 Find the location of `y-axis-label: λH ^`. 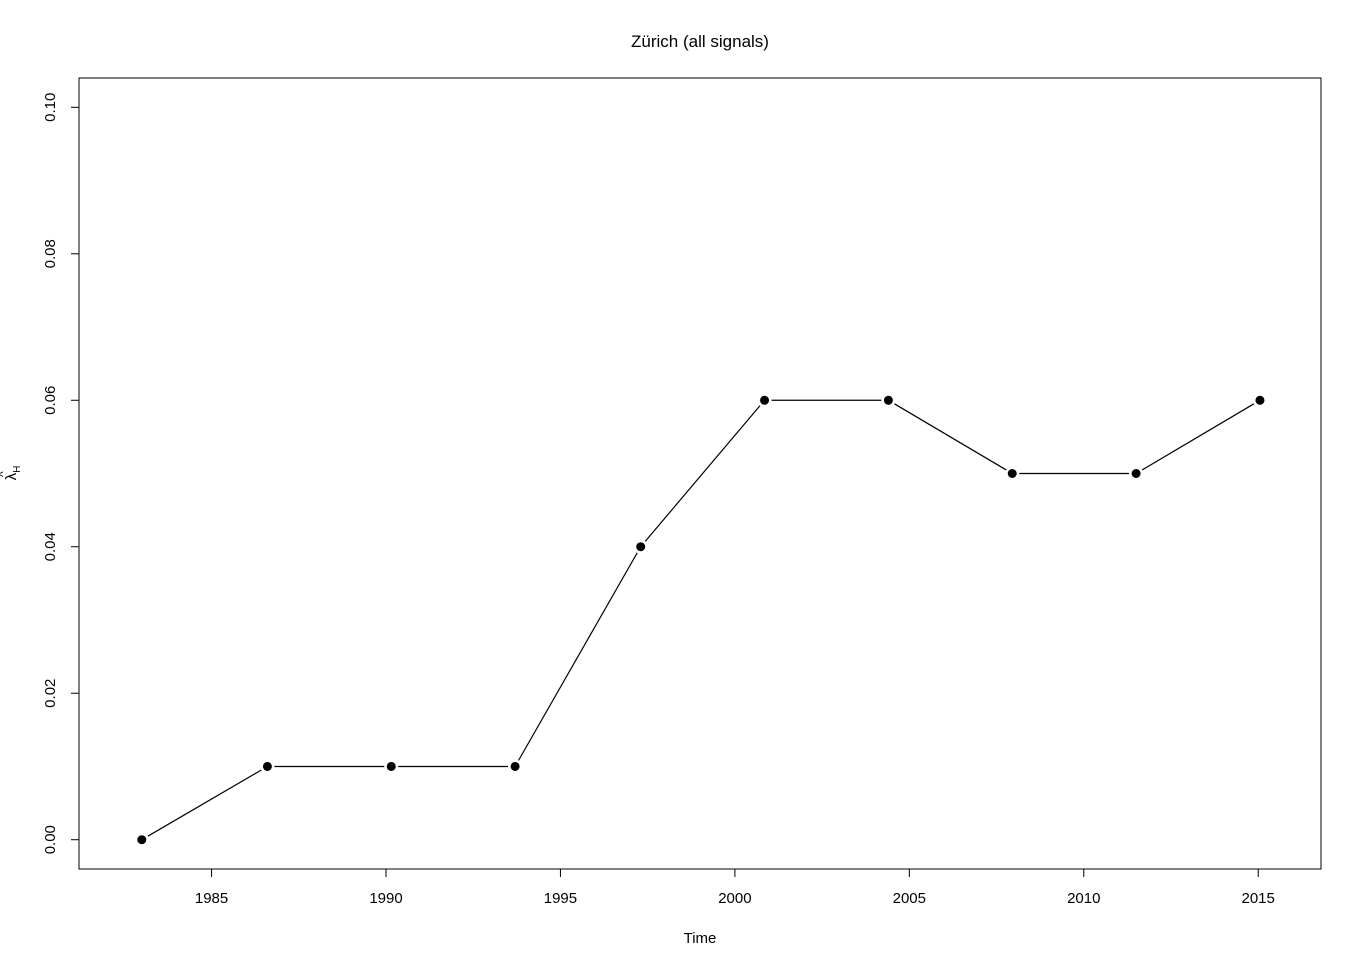

y-axis-label: λH ^ is located at coordinates (11, 473).